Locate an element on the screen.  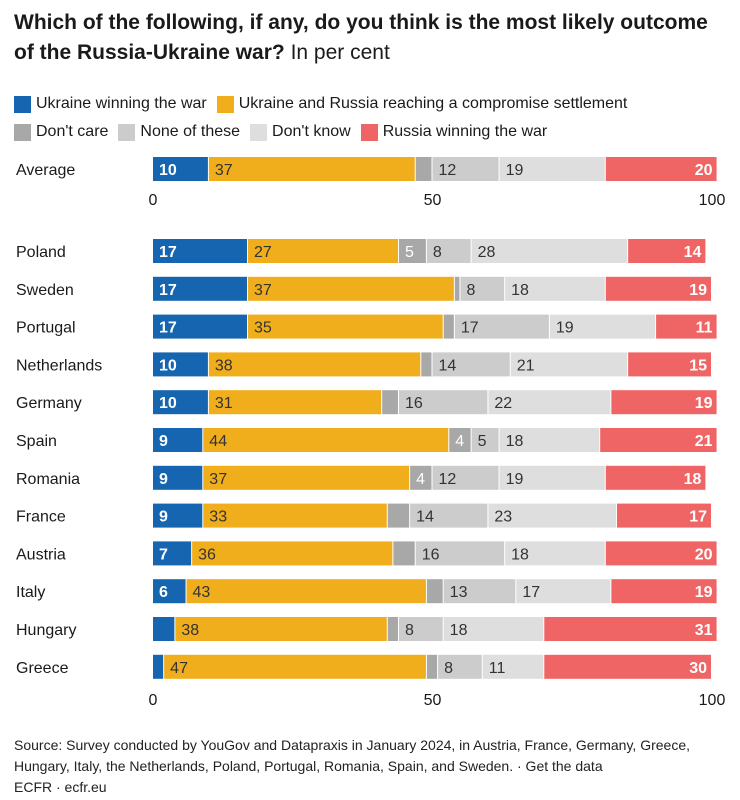
data-label: 36 is located at coordinates (207, 554).